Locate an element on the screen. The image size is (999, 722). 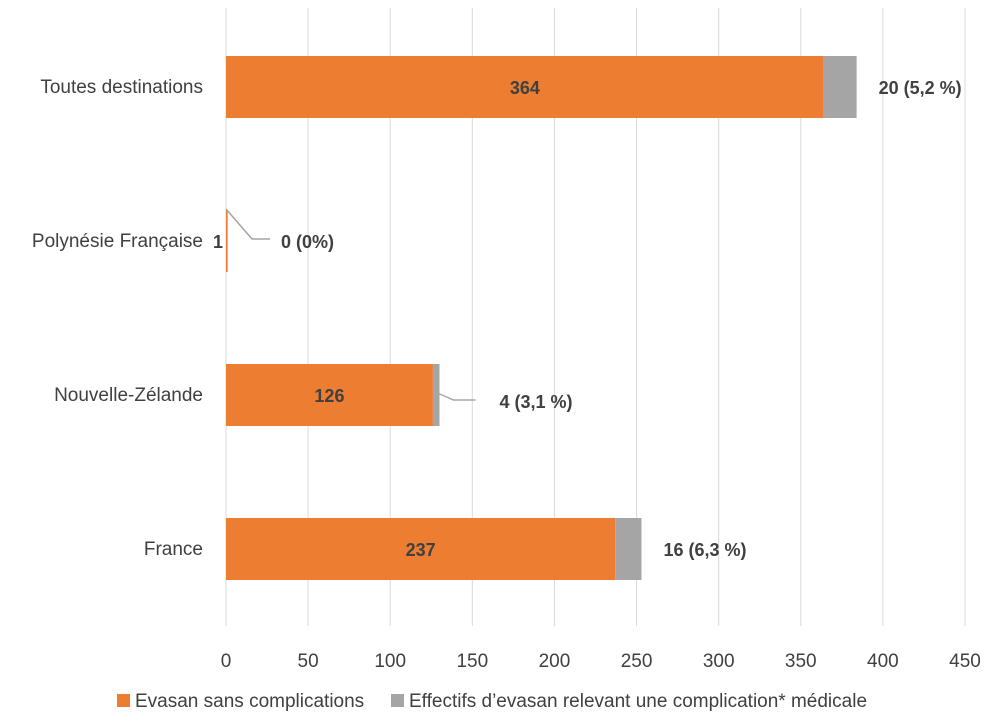
category-label: France is located at coordinates (173, 549).